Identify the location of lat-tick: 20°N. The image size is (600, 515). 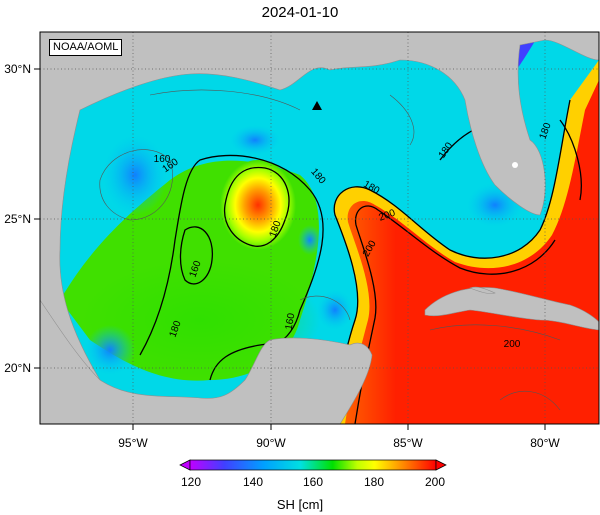
(17, 368).